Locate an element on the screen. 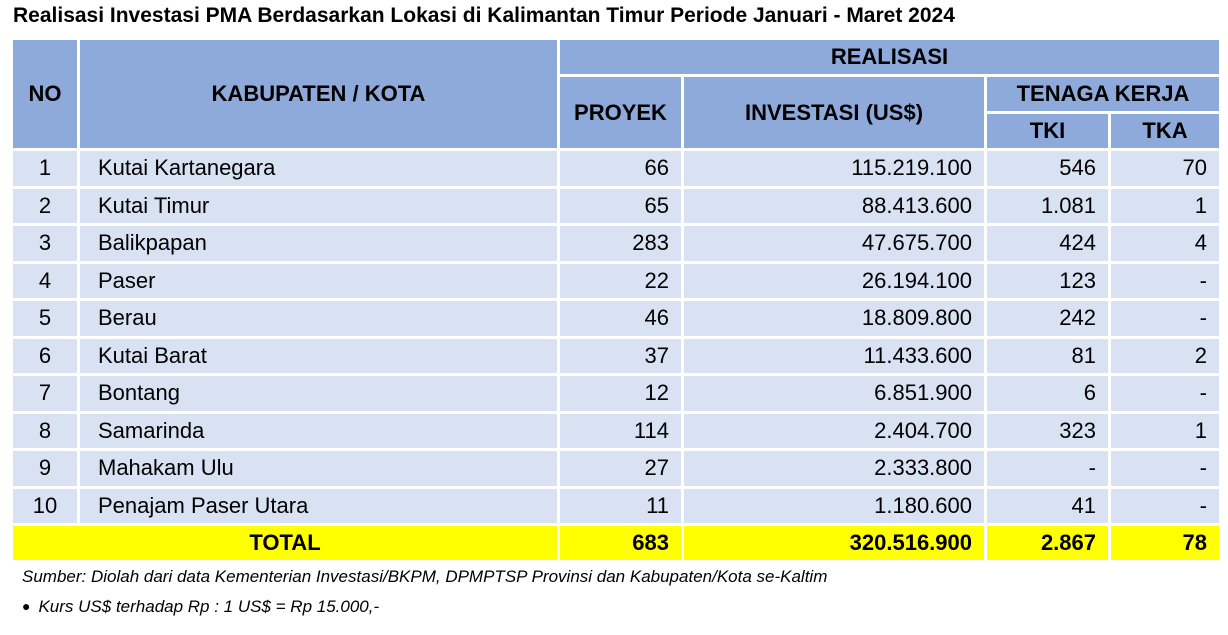  cell-tki: - is located at coordinates (1047, 468).